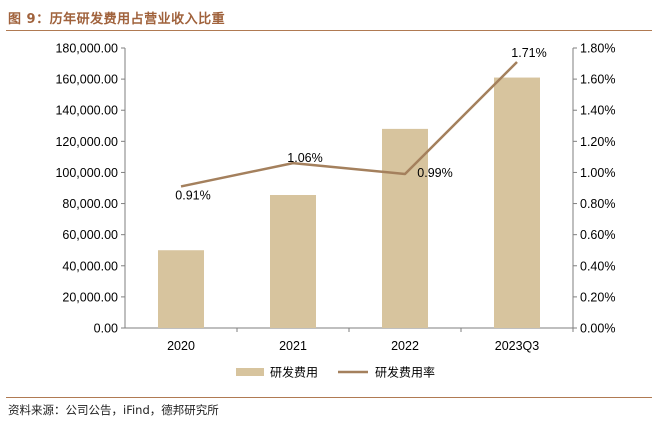 Image resolution: width=658 pixels, height=424 pixels. I want to click on source-note: 资料来源：公司公告，iFind，德邦研究所, so click(113, 410).